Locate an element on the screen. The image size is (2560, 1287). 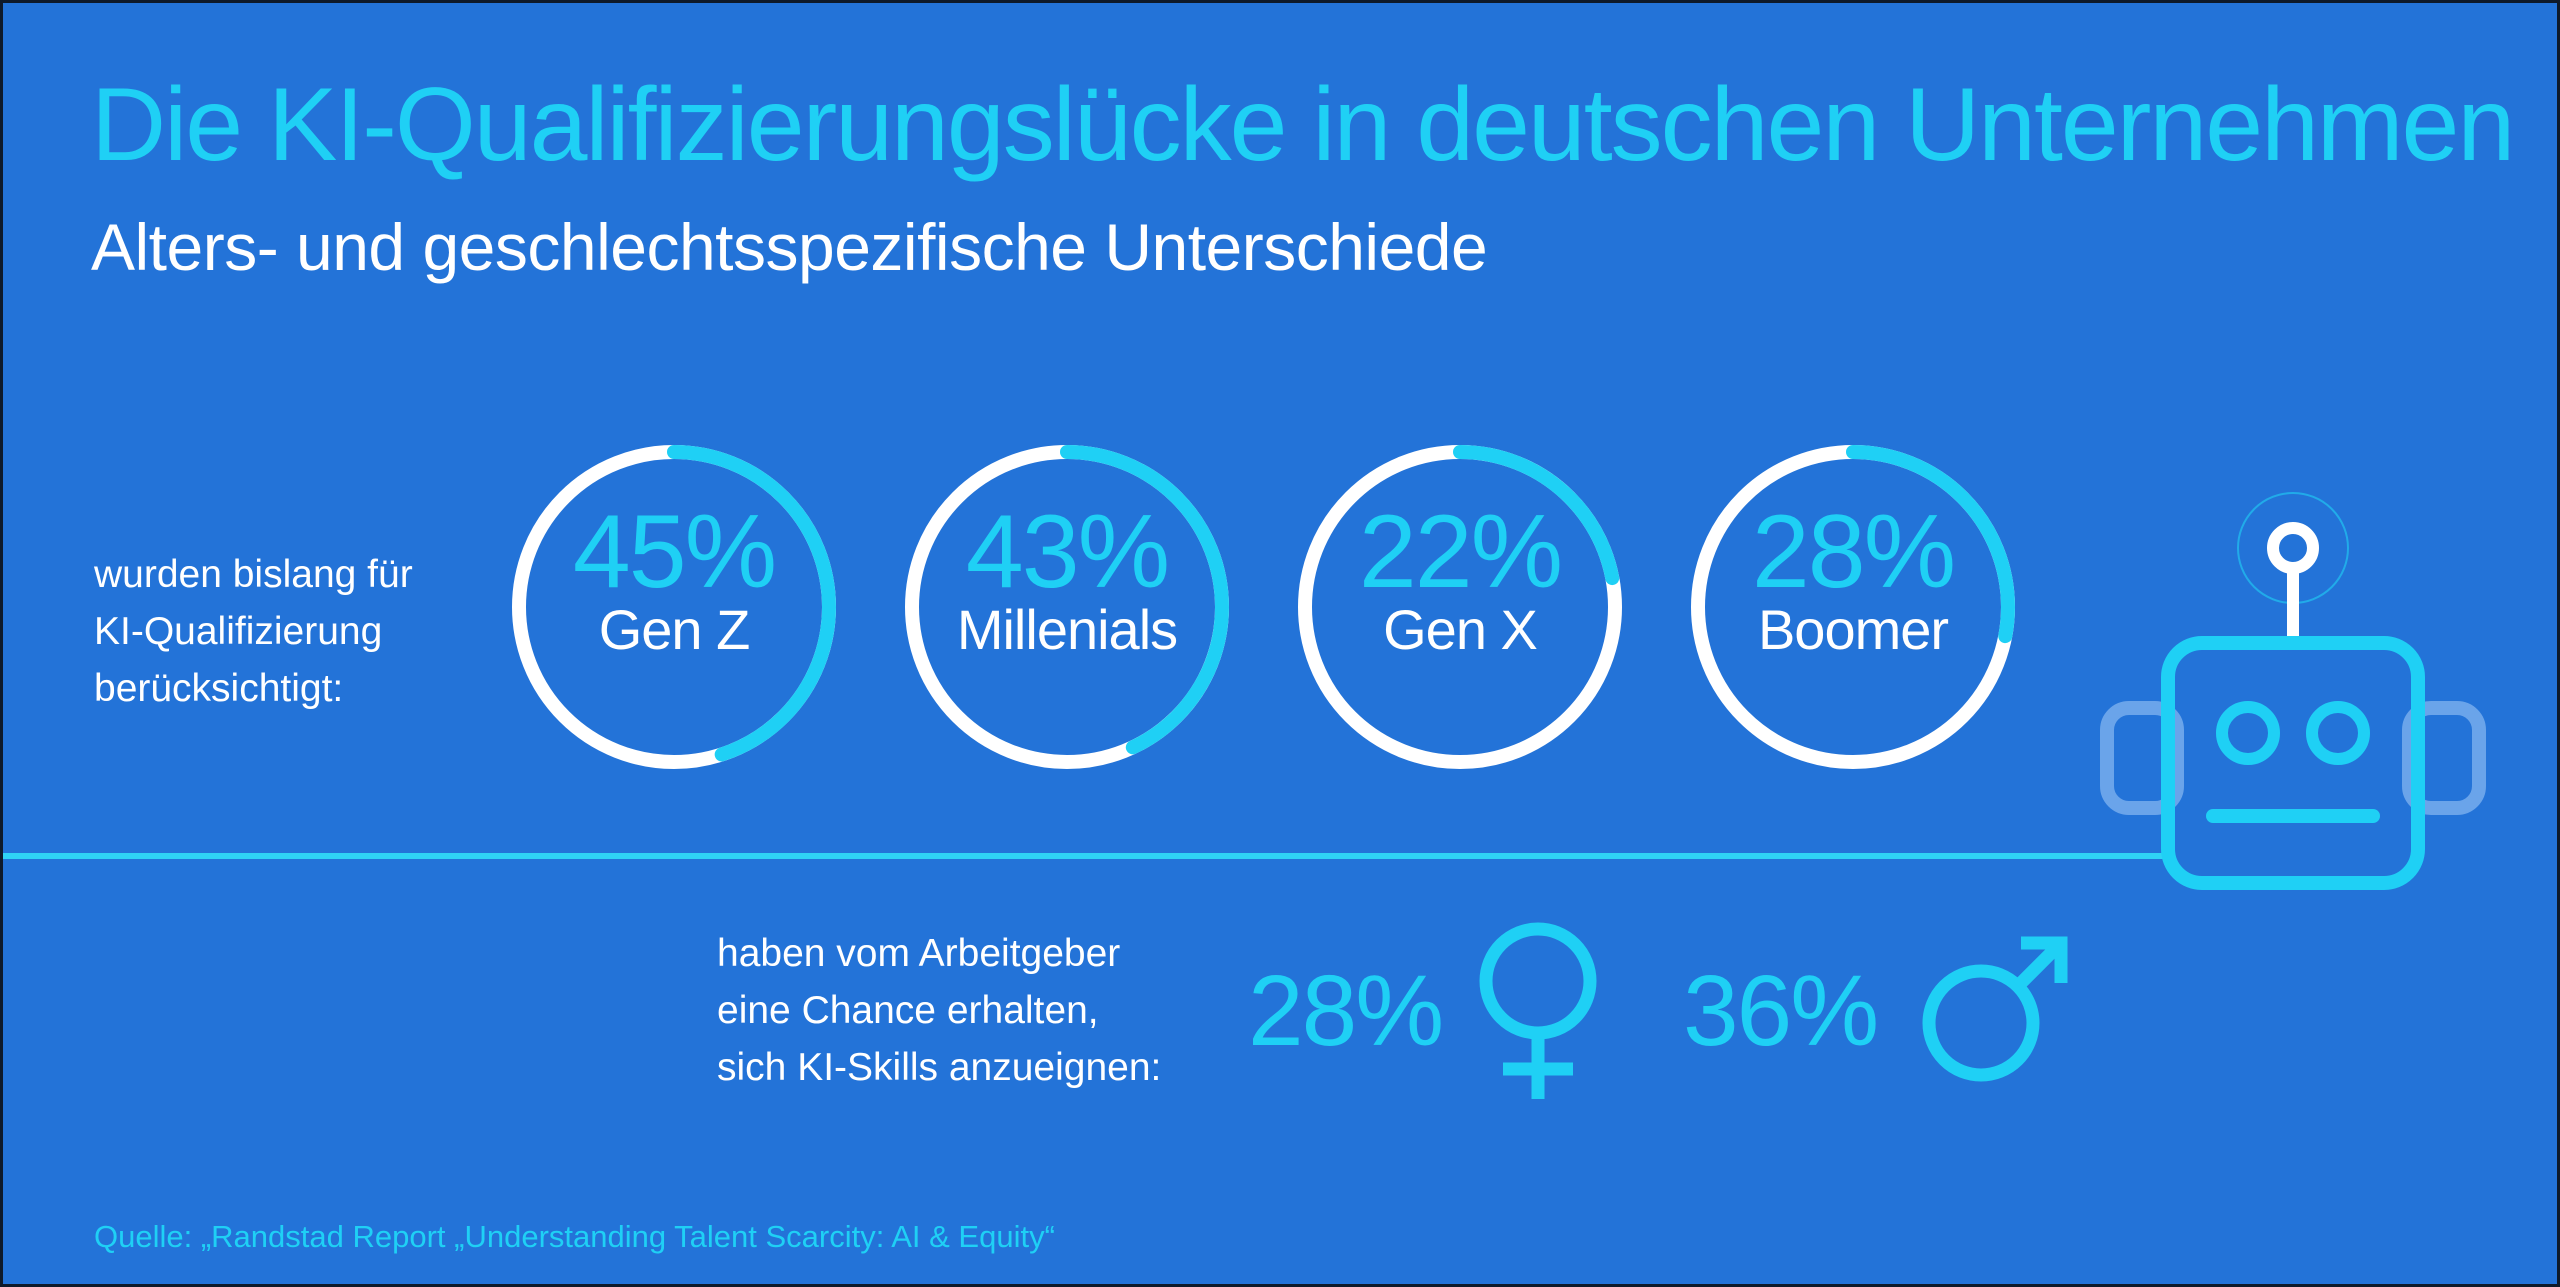
male-symbol-icon is located at coordinates (1995, 1009).